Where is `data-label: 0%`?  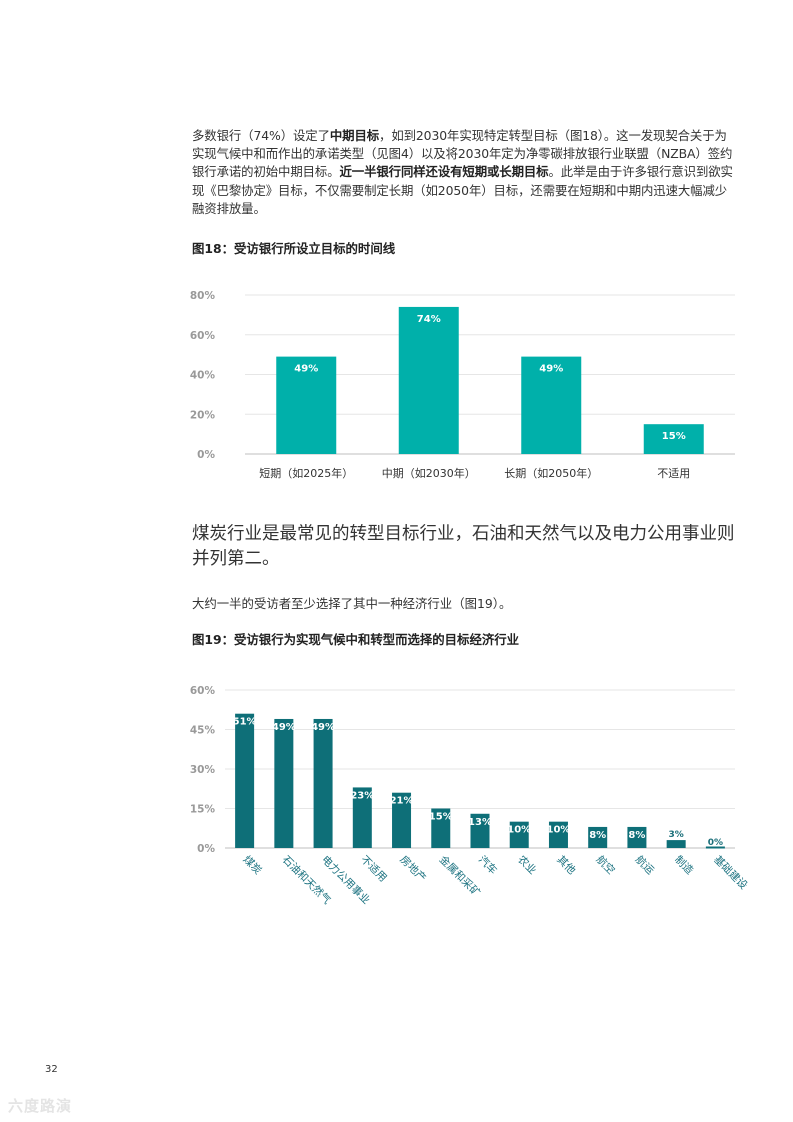
data-label: 0% is located at coordinates (715, 843).